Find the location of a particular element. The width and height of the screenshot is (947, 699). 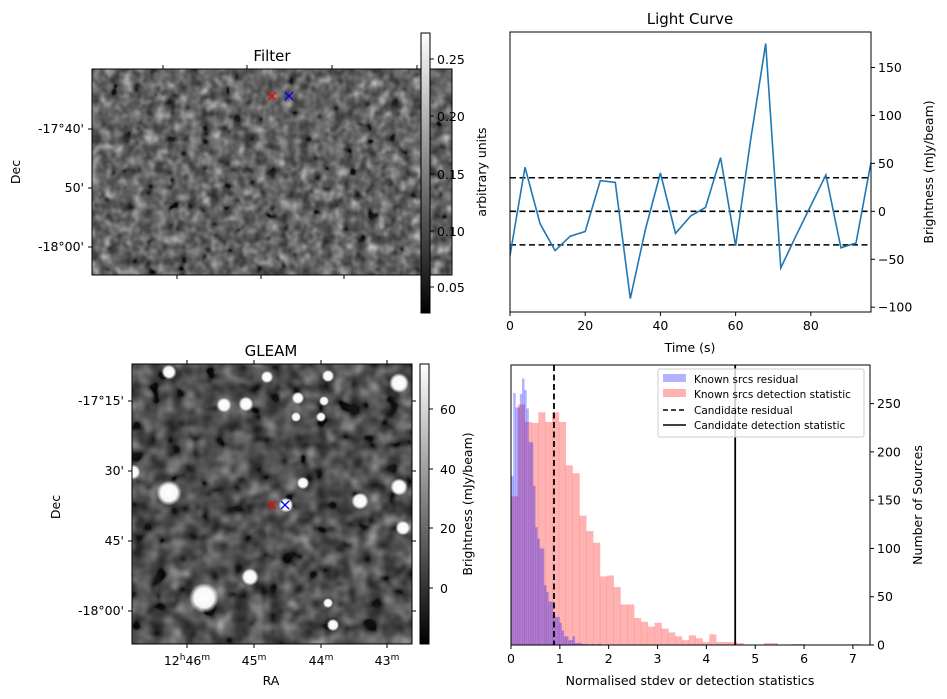

lc-series-line is located at coordinates (690, 171).